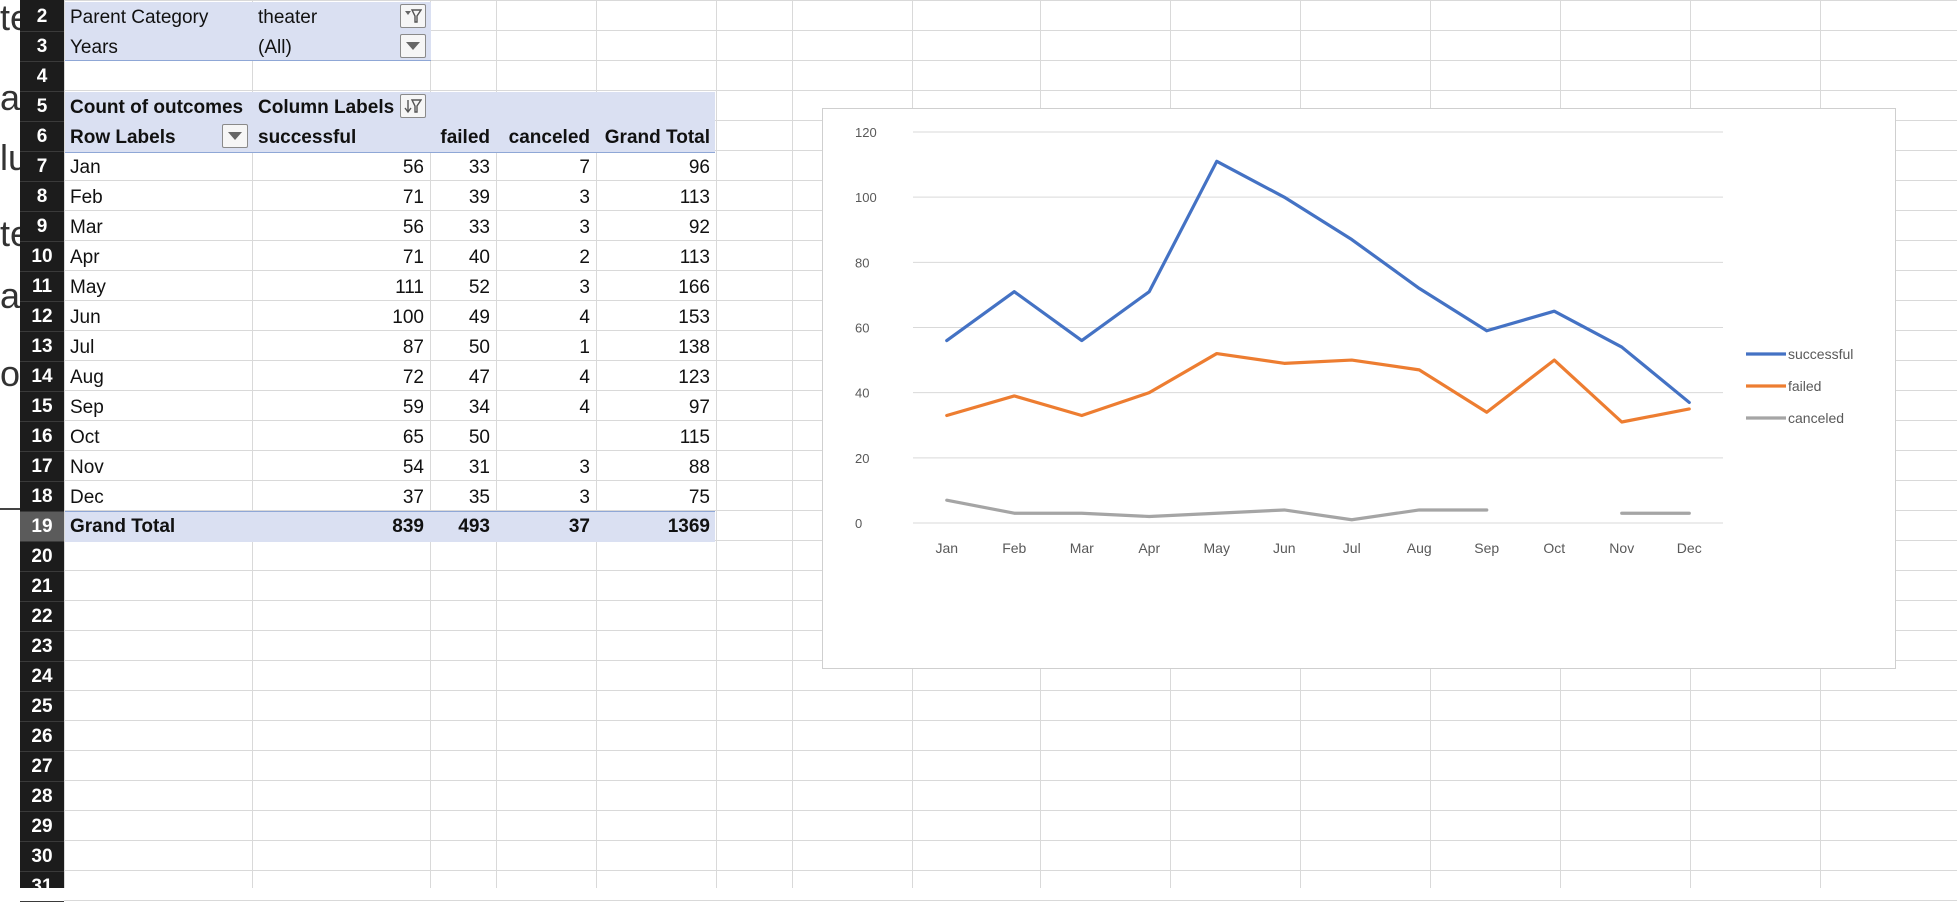 Image resolution: width=1957 pixels, height=902 pixels. I want to click on row-number-19: 19, so click(42, 527).